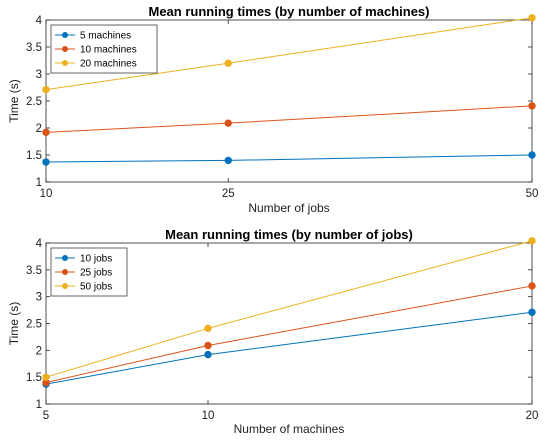 This screenshot has width=550, height=445. What do you see at coordinates (46, 416) in the screenshot?
I see `x-tick-label: 5` at bounding box center [46, 416].